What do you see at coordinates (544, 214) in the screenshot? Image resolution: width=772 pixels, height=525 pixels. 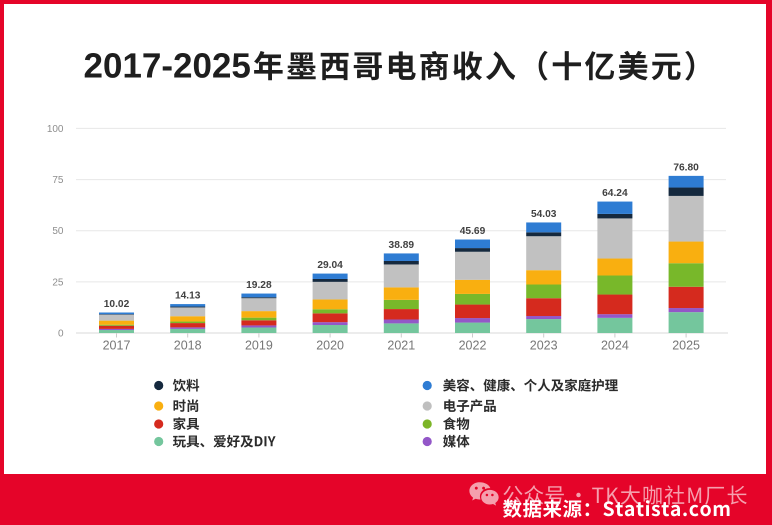 I see `svg-text: 54.03` at bounding box center [544, 214].